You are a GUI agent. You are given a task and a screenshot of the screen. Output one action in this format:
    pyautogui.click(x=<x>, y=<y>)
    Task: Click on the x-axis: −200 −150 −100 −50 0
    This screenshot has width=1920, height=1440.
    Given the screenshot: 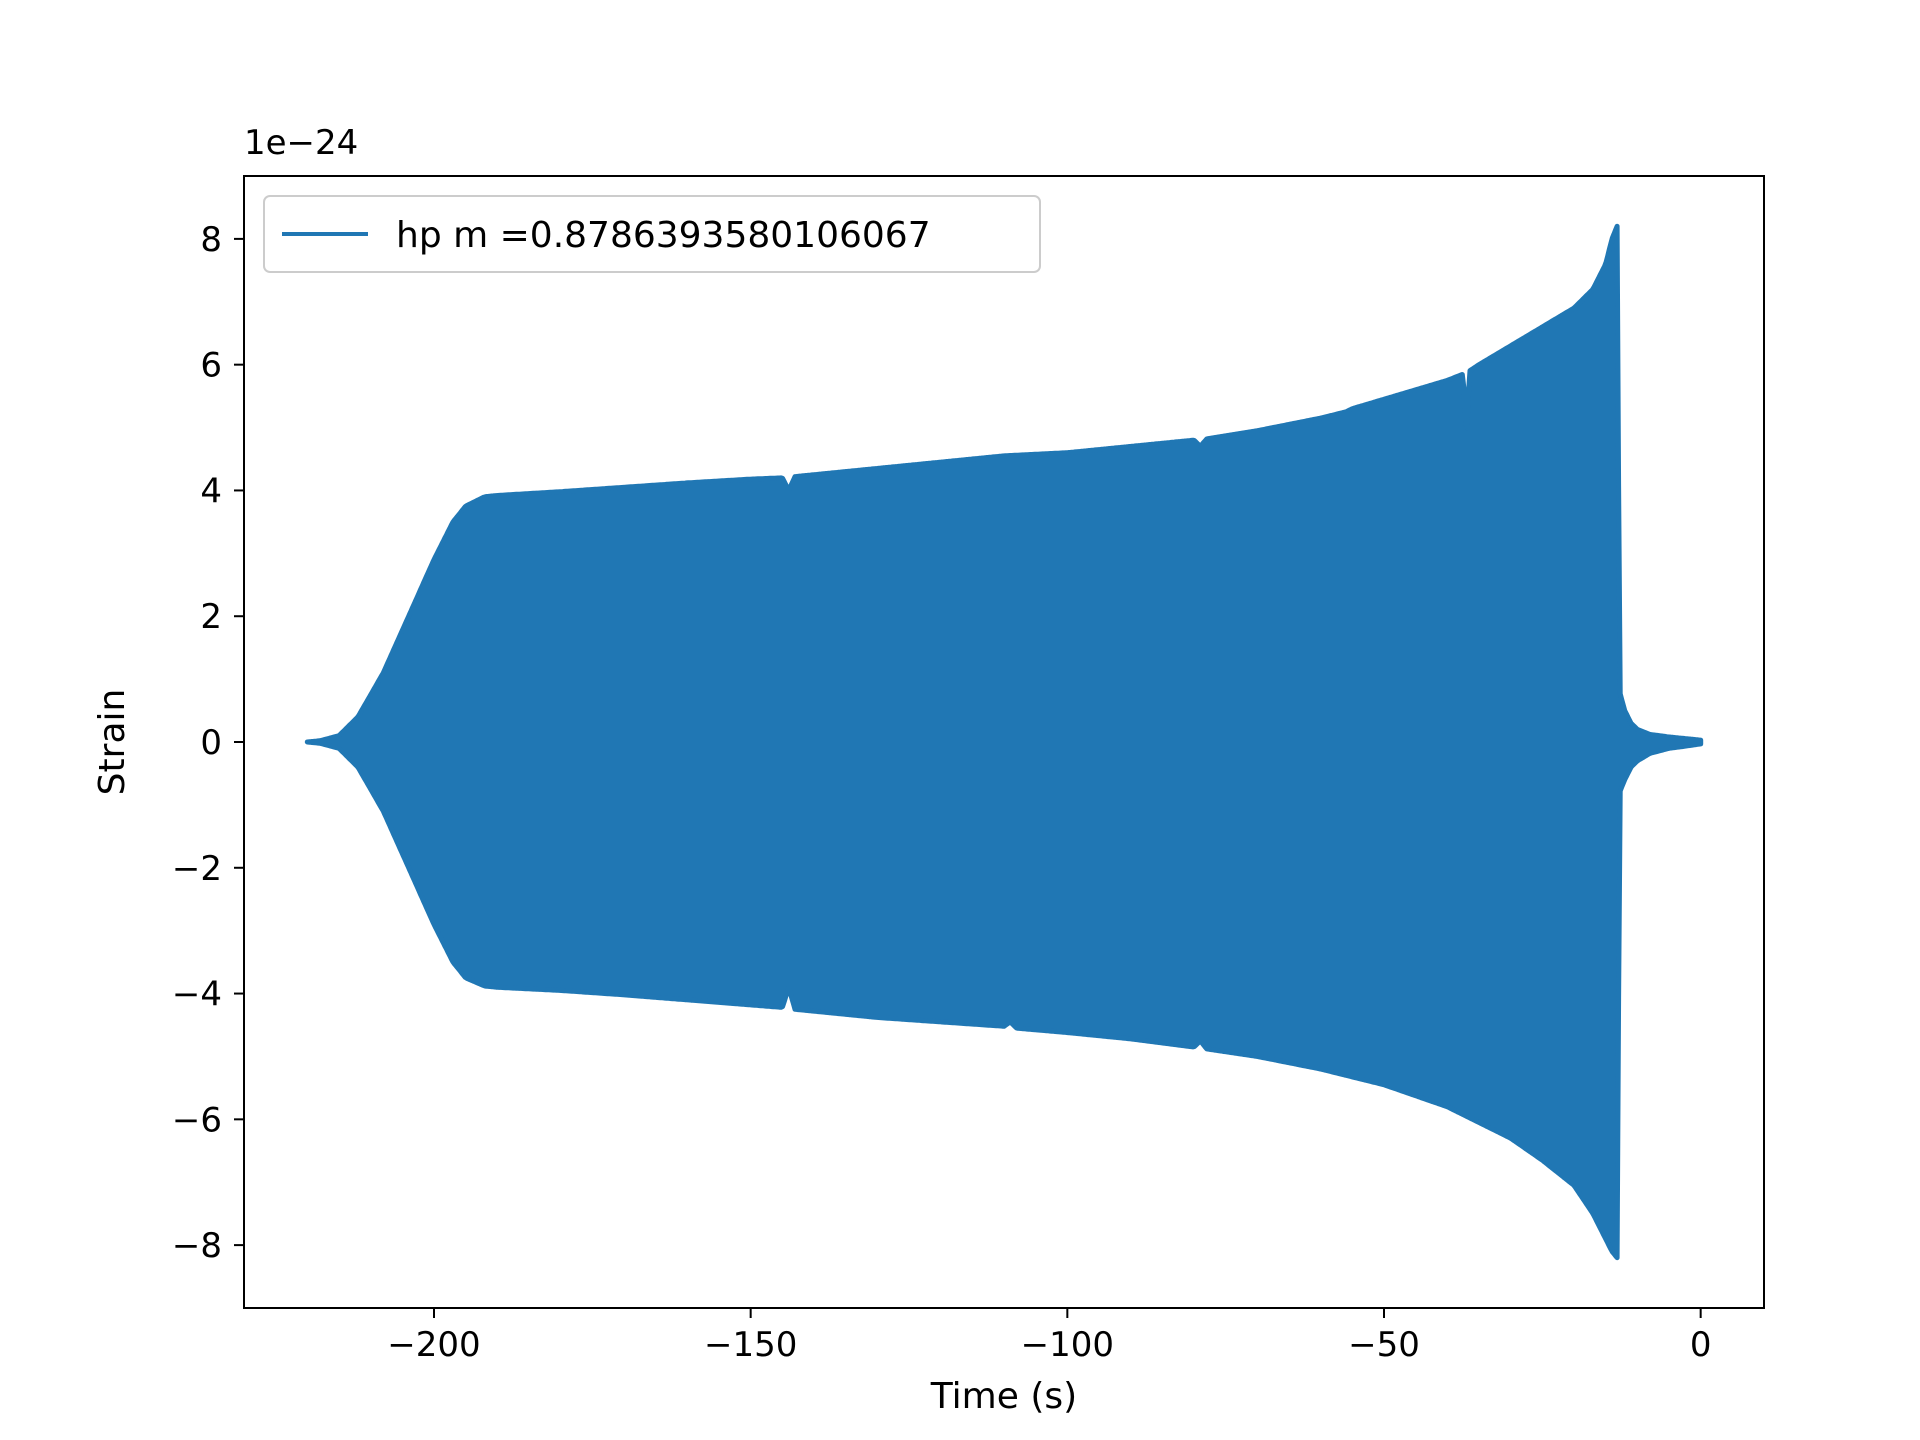 What is the action you would take?
    pyautogui.click(x=1049, y=1336)
    